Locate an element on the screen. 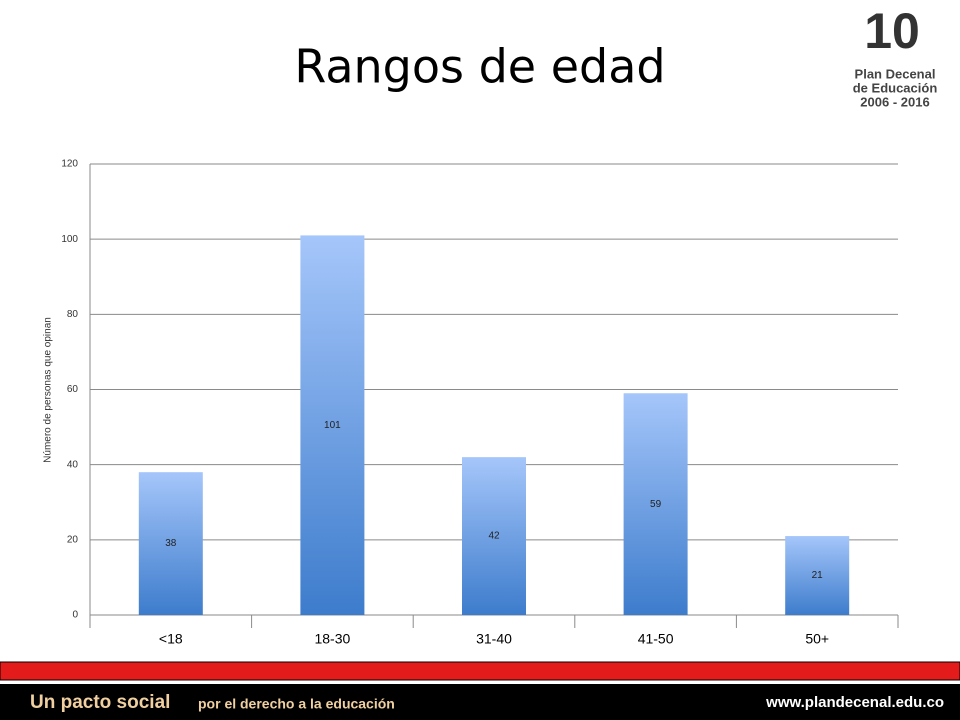 This screenshot has width=960, height=720. x-tick-label: 50+ is located at coordinates (817, 639).